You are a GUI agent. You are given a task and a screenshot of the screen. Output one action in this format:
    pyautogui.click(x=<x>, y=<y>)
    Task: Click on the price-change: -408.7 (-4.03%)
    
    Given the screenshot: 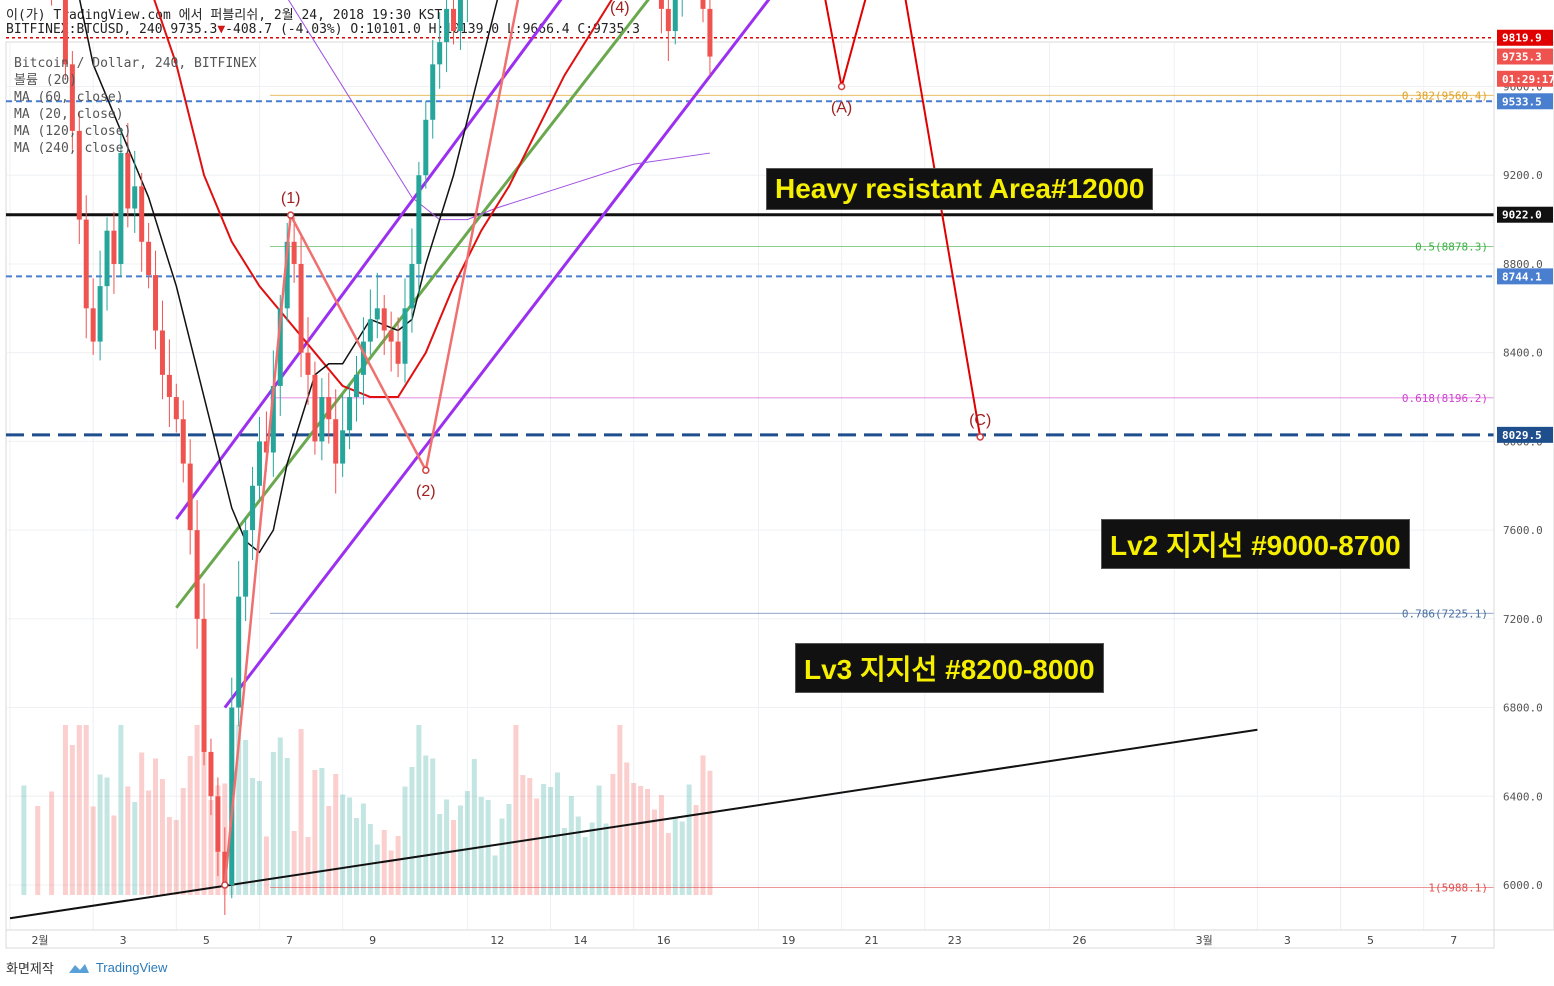 What is the action you would take?
    pyautogui.click(x=284, y=29)
    